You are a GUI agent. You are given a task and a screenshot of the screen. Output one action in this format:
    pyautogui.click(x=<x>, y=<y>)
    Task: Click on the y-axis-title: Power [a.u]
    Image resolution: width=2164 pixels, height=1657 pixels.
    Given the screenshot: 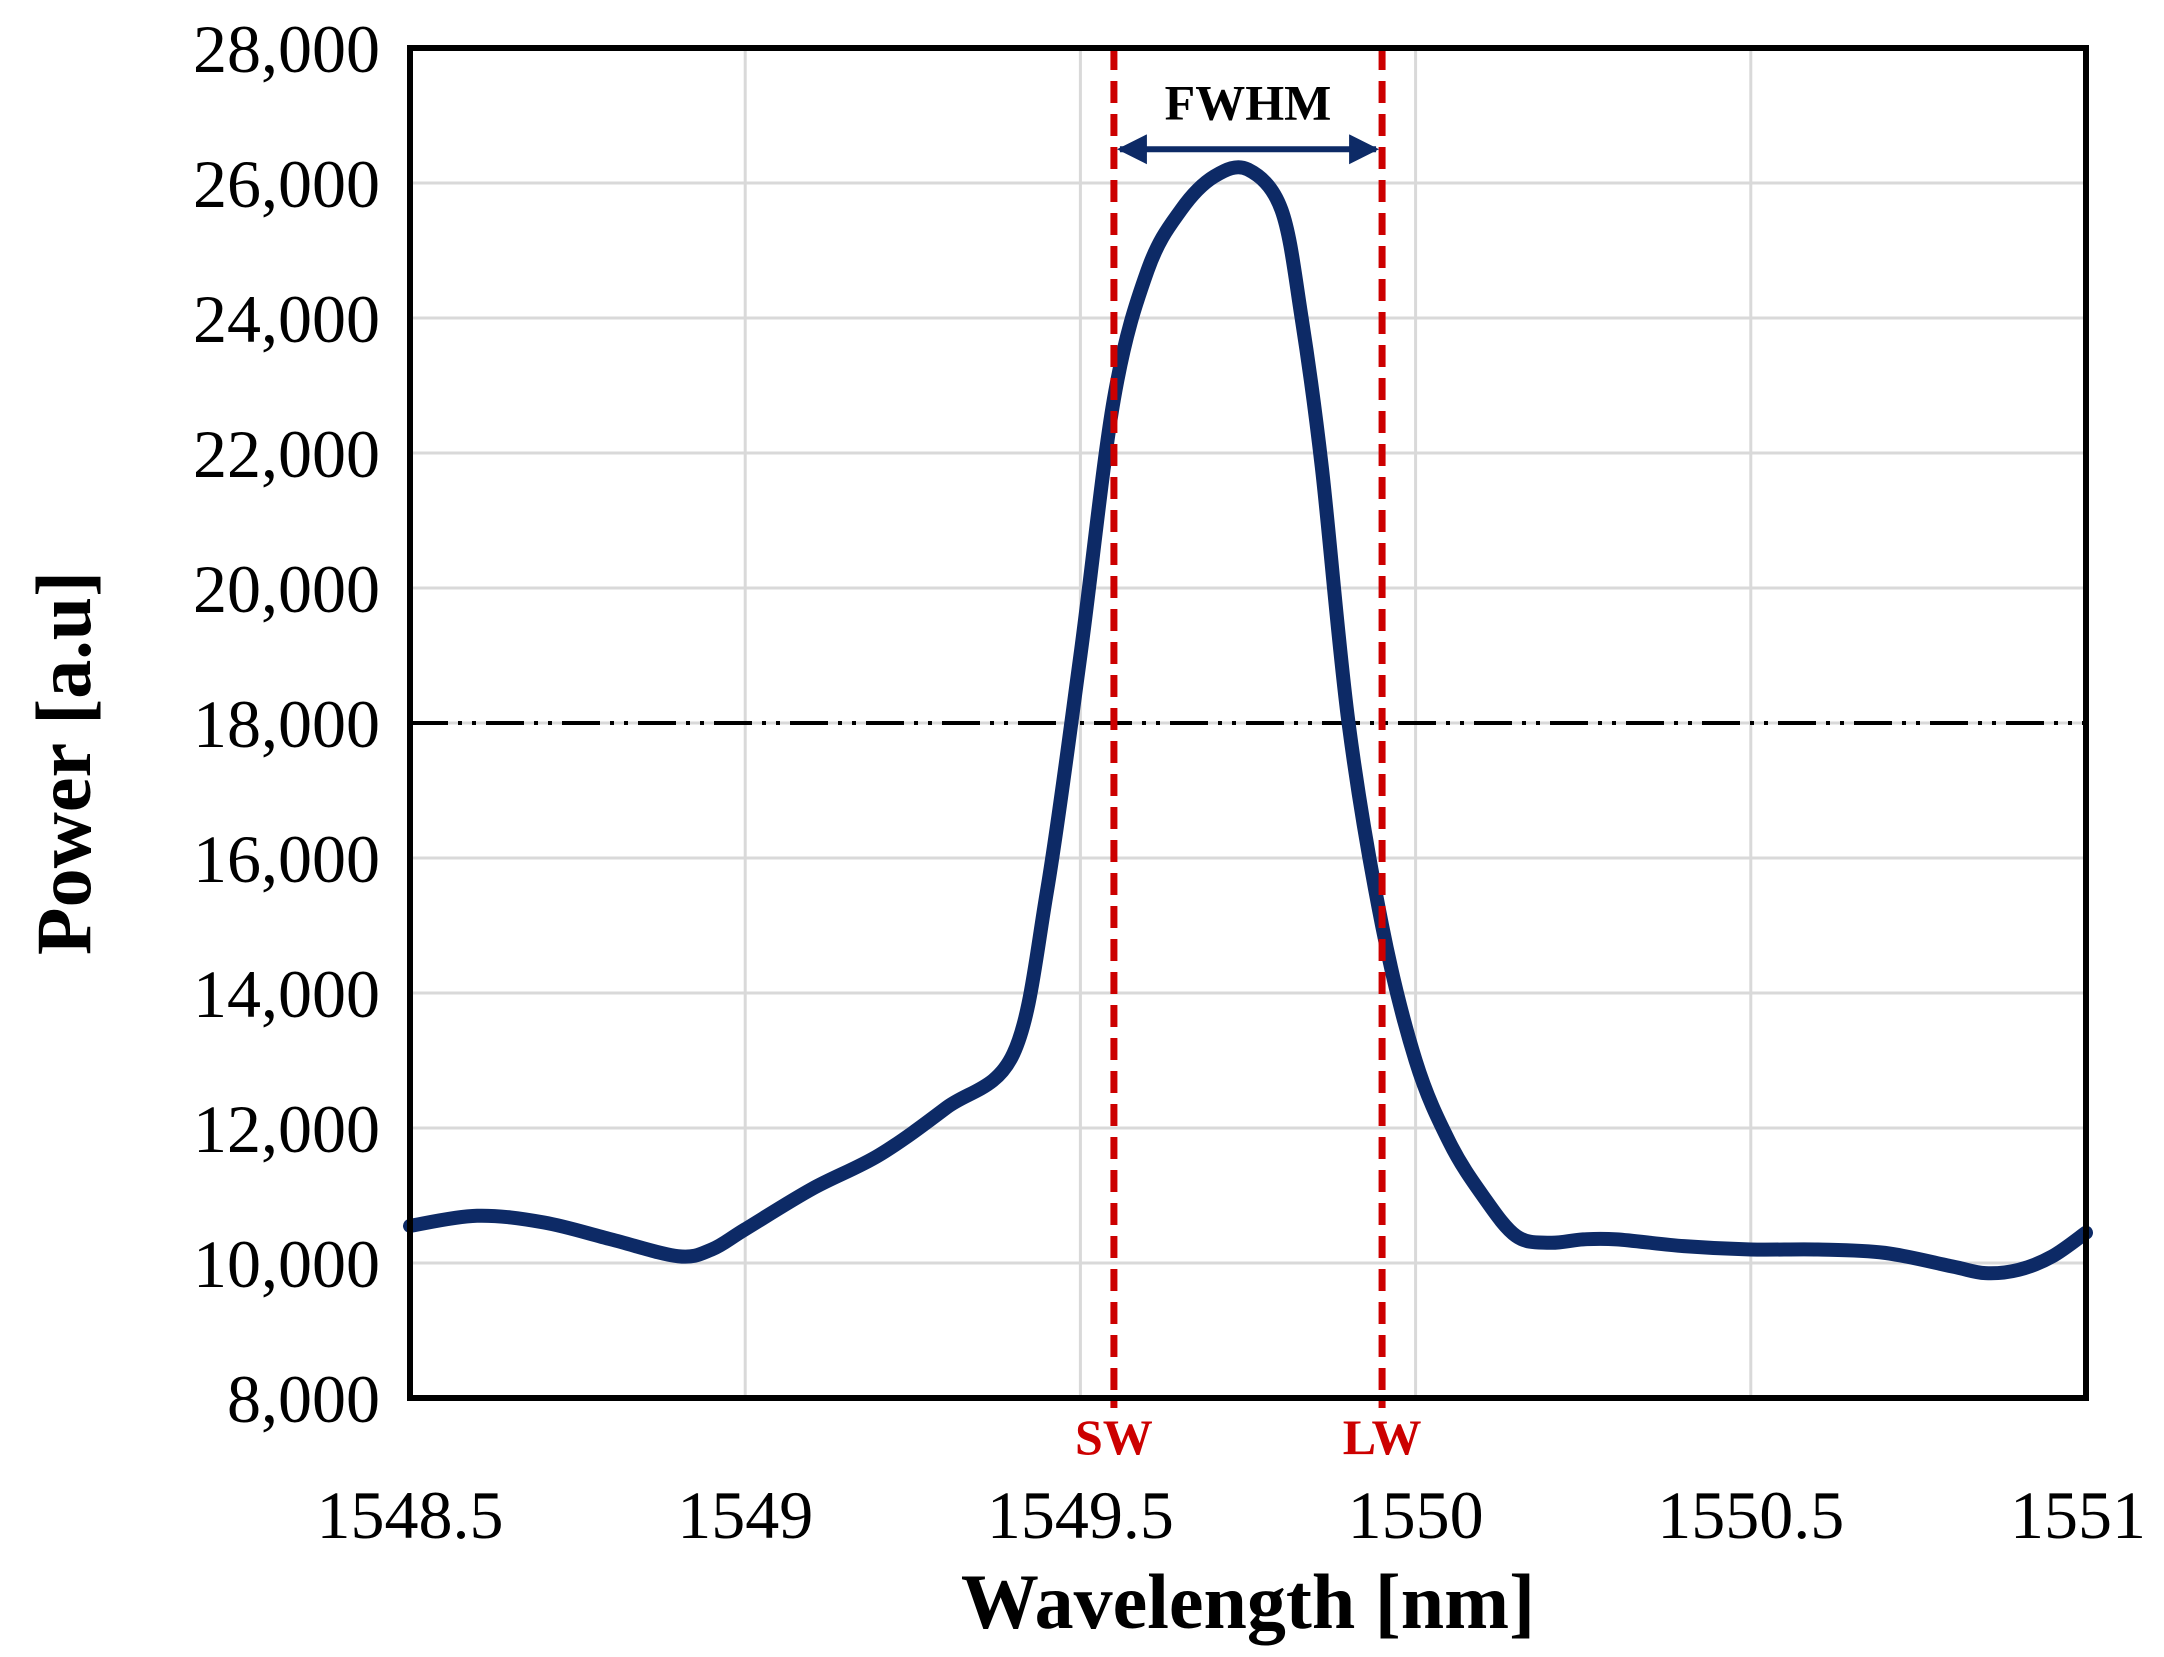 What is the action you would take?
    pyautogui.click(x=63, y=763)
    